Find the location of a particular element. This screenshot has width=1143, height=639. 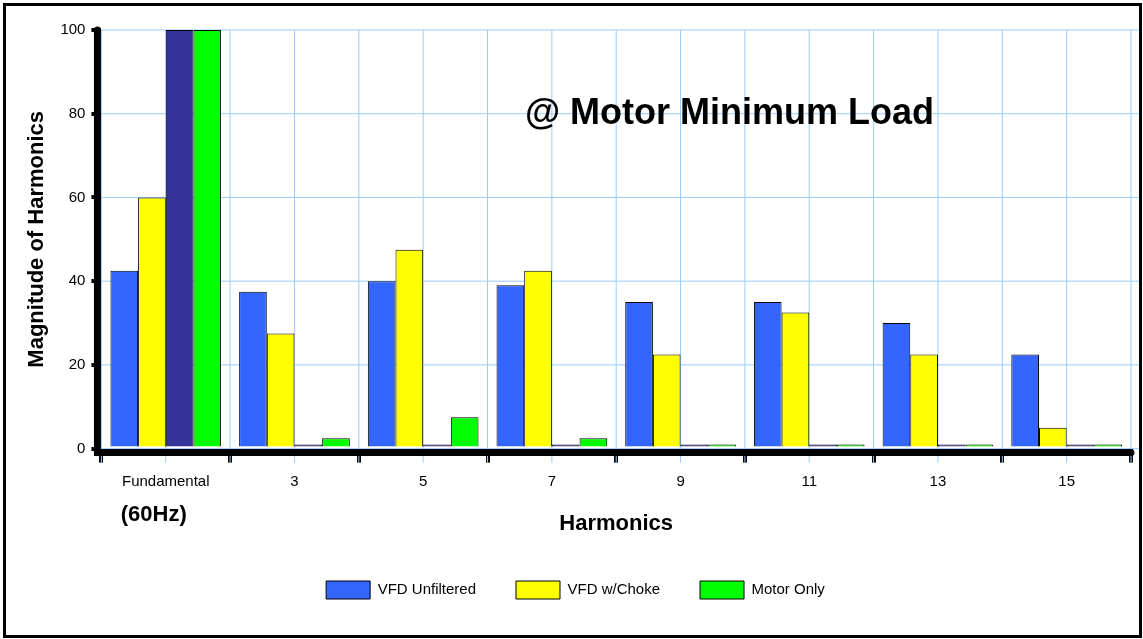

y-tick-label: 60 is located at coordinates (77, 196).